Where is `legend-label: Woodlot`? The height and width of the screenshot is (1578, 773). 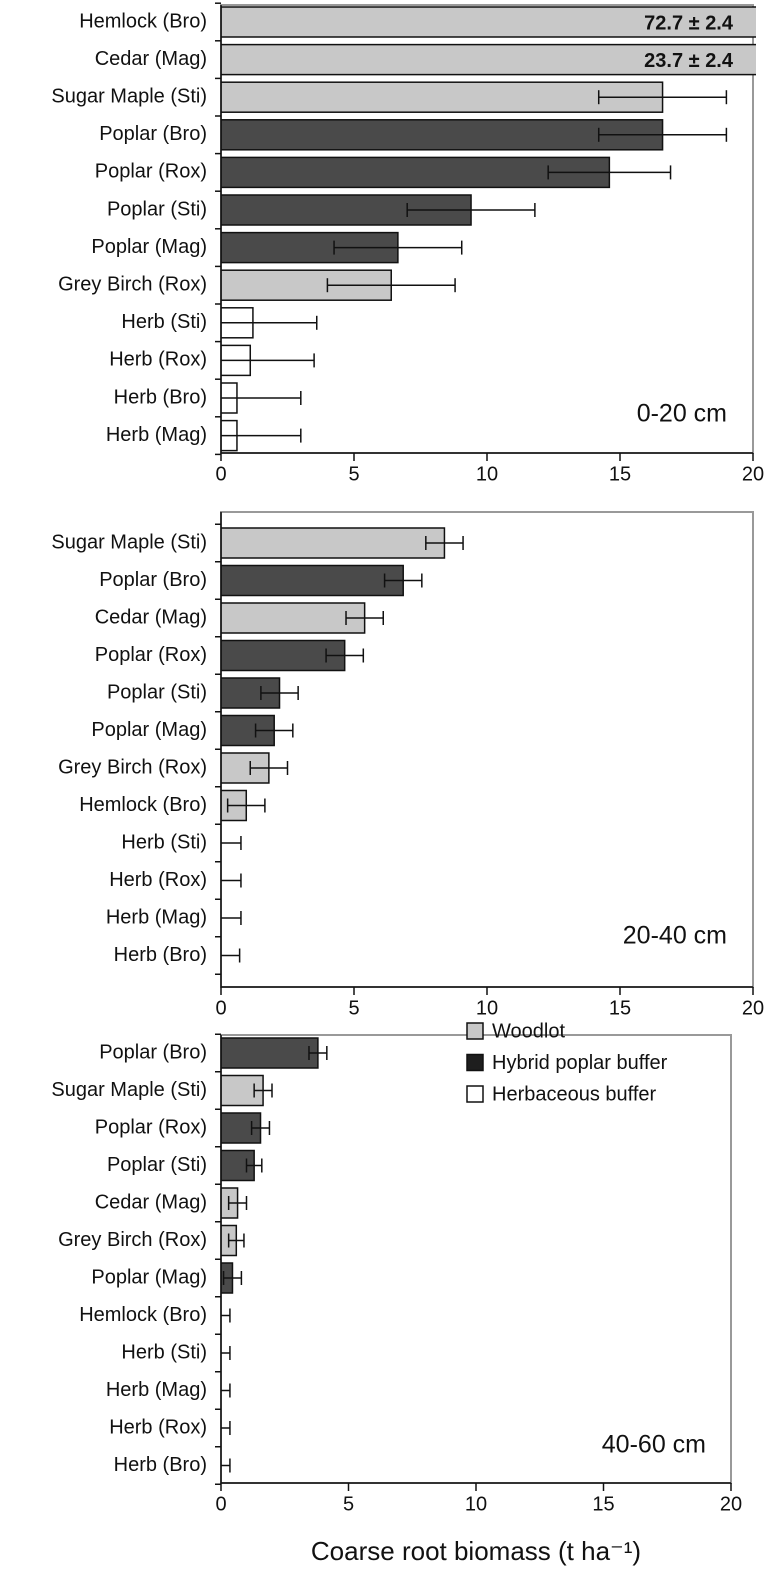 legend-label: Woodlot is located at coordinates (528, 1031).